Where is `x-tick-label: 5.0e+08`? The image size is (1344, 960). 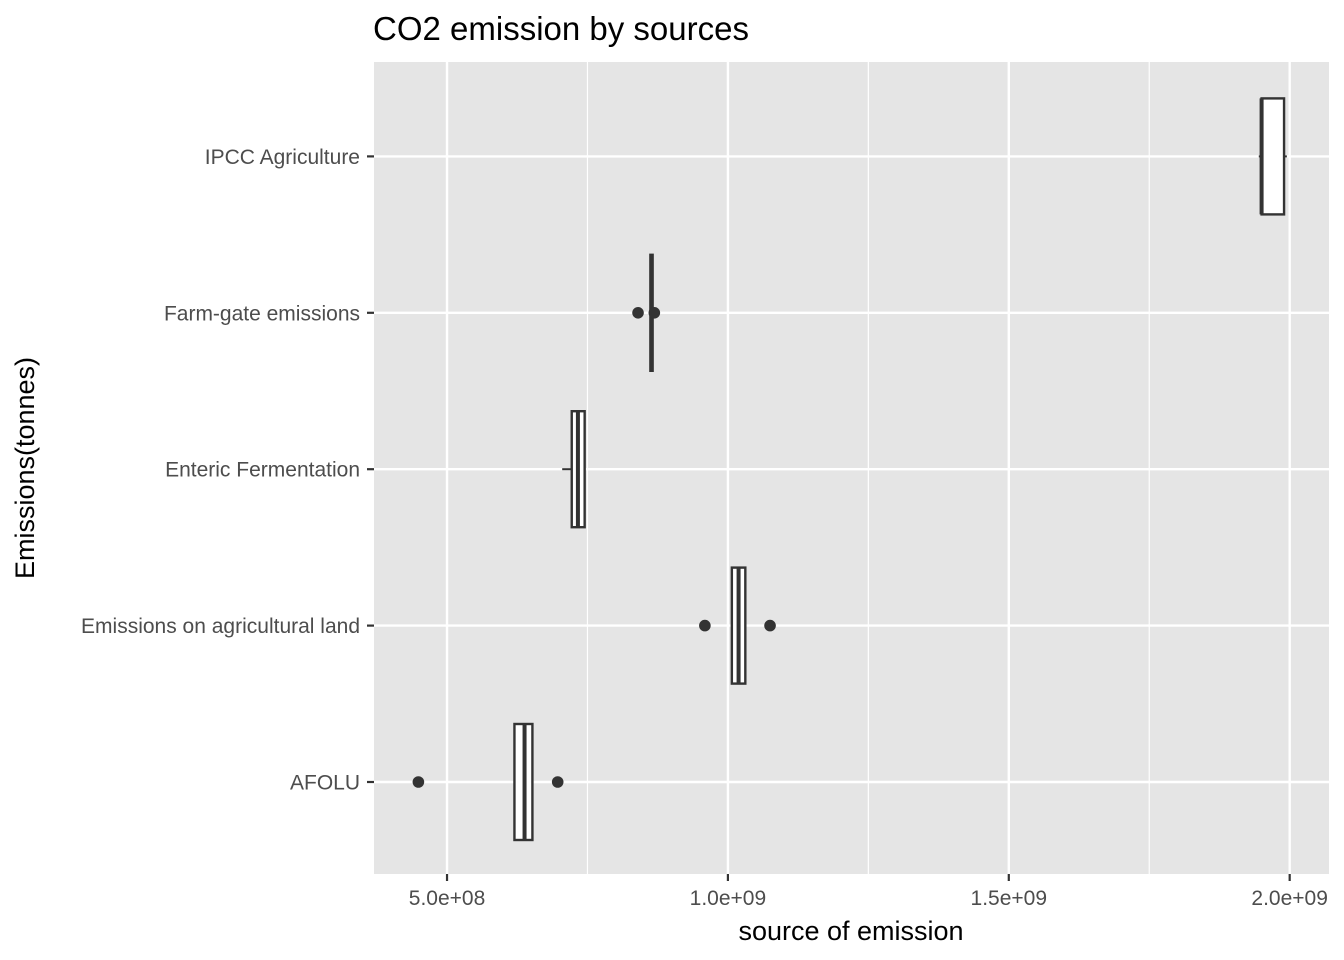 x-tick-label: 5.0e+08 is located at coordinates (447, 898).